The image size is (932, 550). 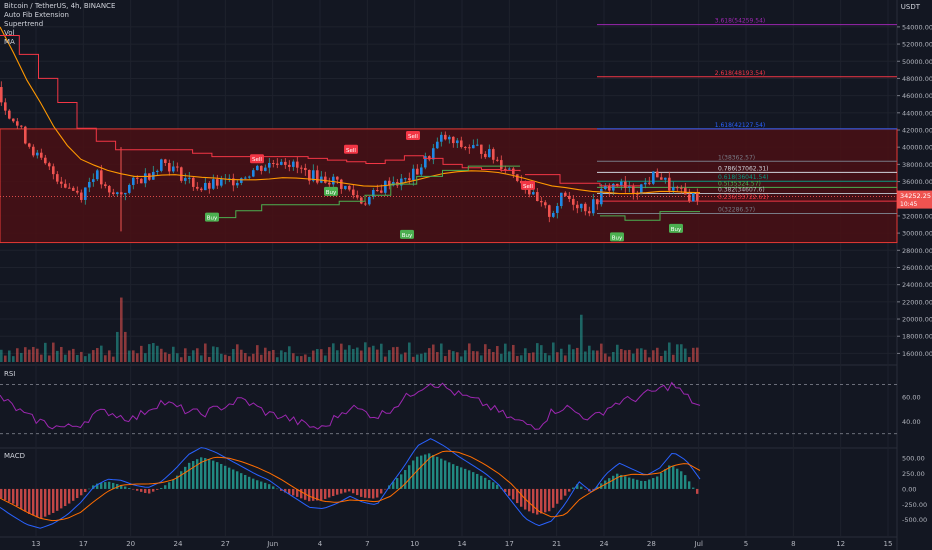 What do you see at coordinates (650, 216) in the screenshot?
I see `supertrend-up-line` at bounding box center [650, 216].